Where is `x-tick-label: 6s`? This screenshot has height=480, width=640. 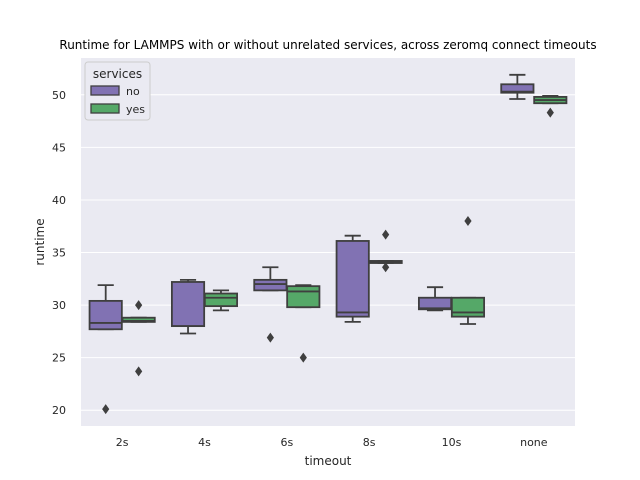
x-tick-label: 6s is located at coordinates (286, 442).